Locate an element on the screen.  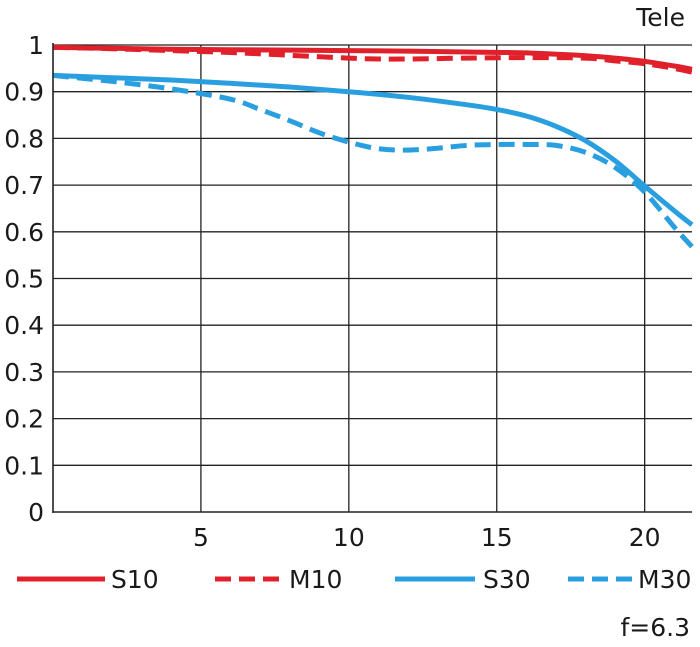
y-tick-label: 0.1 is located at coordinates (24, 465).